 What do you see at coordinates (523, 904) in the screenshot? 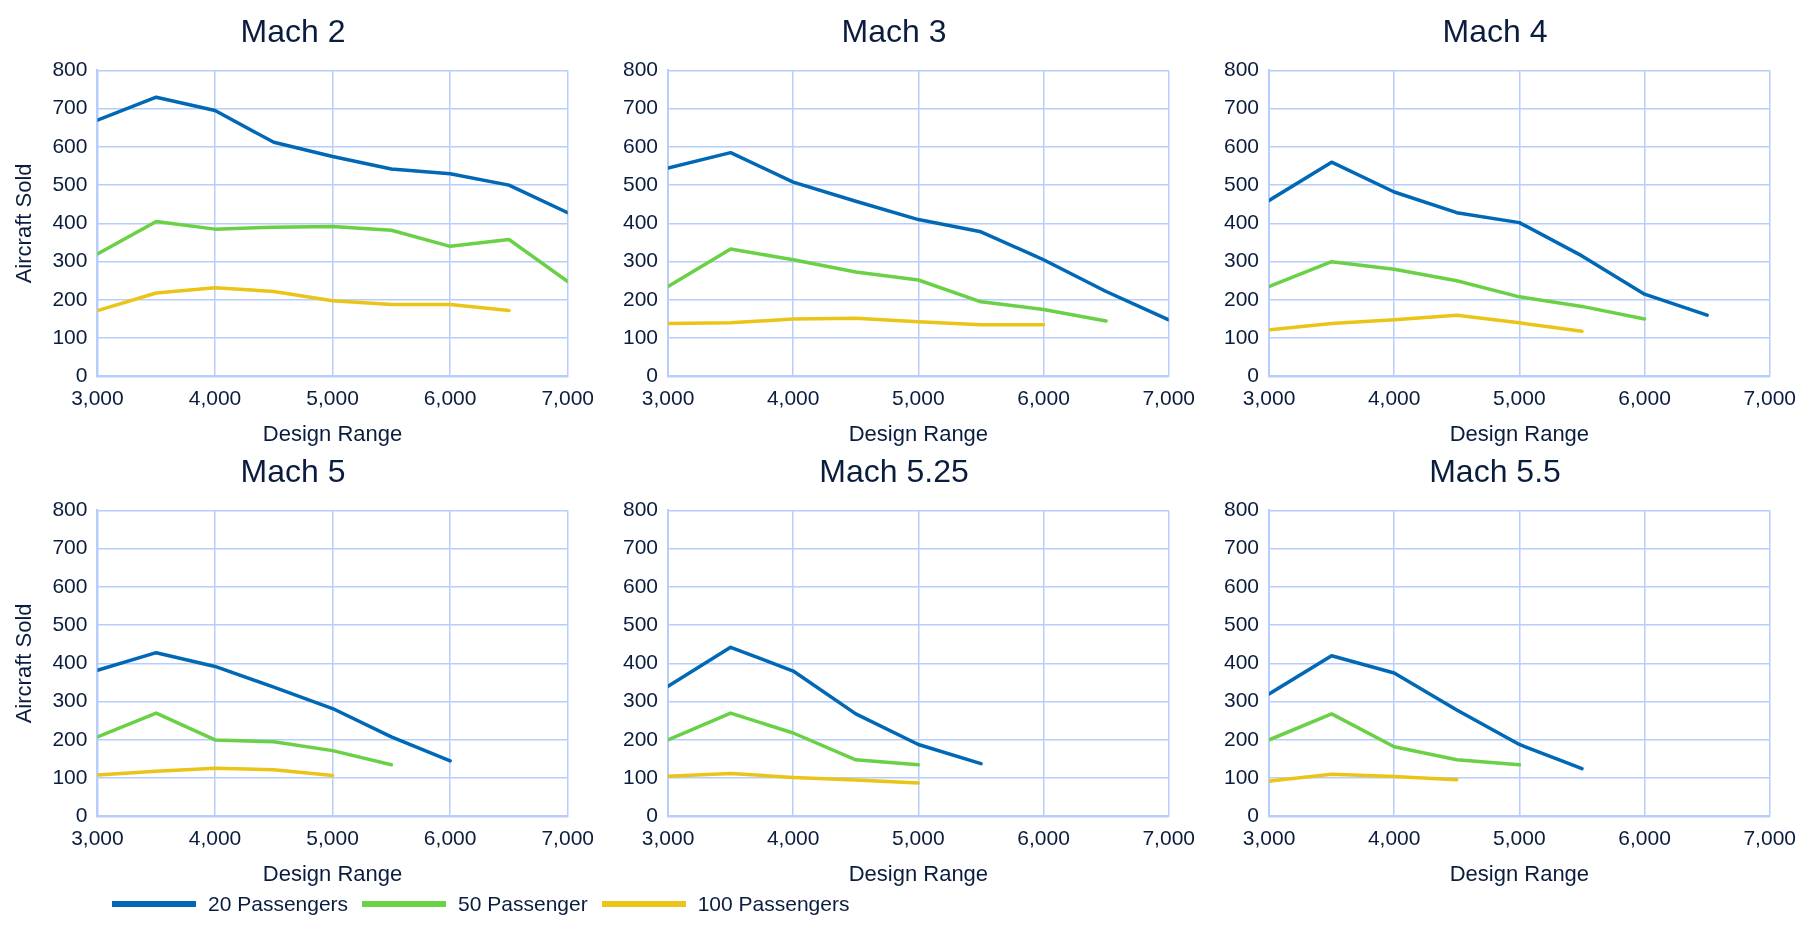
I see `legend-label: 50 Passenger` at bounding box center [523, 904].